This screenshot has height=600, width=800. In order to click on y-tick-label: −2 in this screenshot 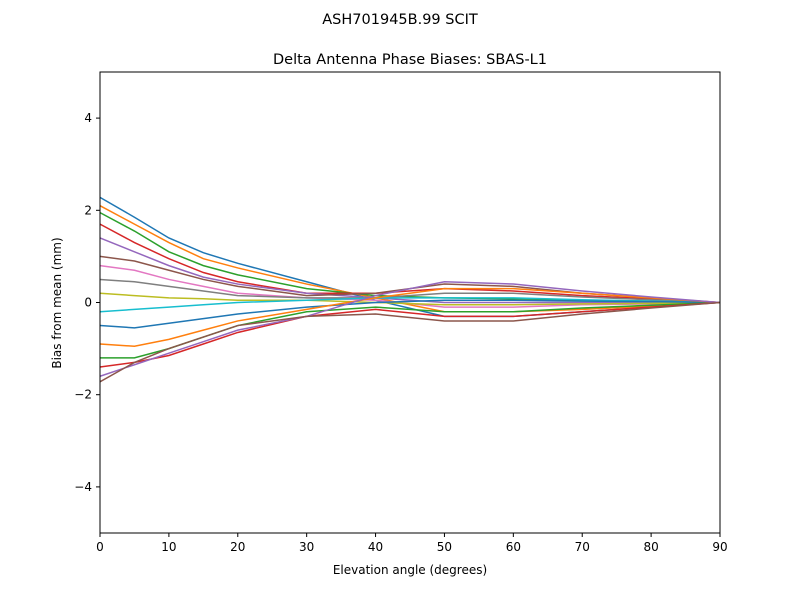, I will do `click(83, 395)`.